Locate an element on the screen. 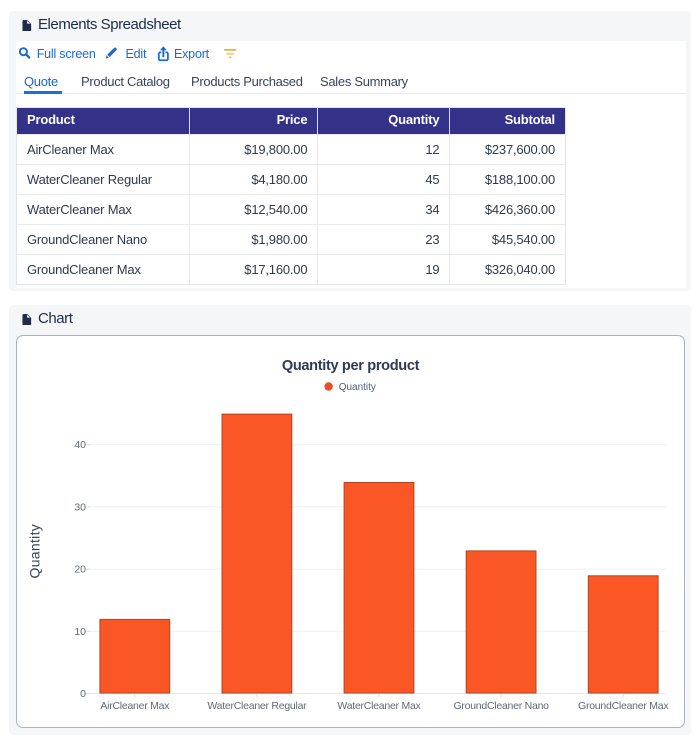  svg-text: 40 is located at coordinates (80, 445).